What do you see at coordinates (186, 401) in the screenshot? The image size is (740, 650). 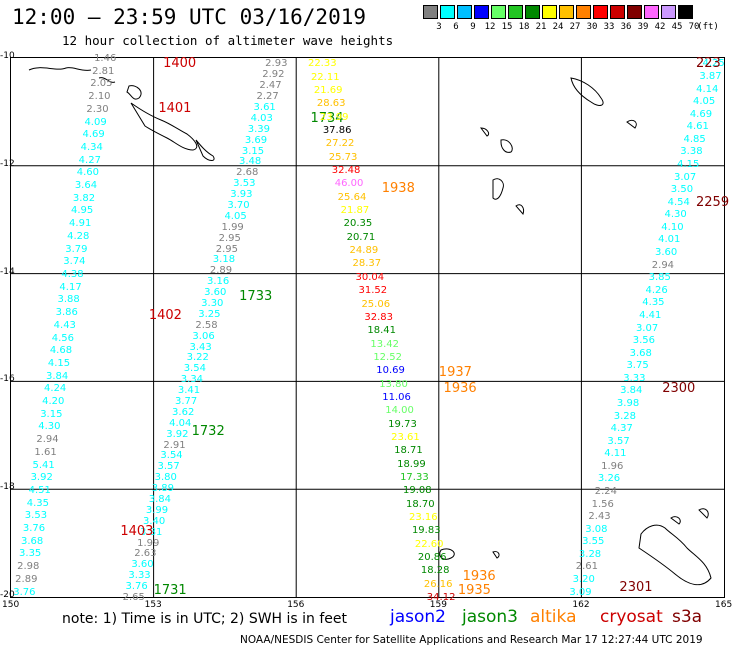 I see `jason3-wave-height-obs: 3.77` at bounding box center [186, 401].